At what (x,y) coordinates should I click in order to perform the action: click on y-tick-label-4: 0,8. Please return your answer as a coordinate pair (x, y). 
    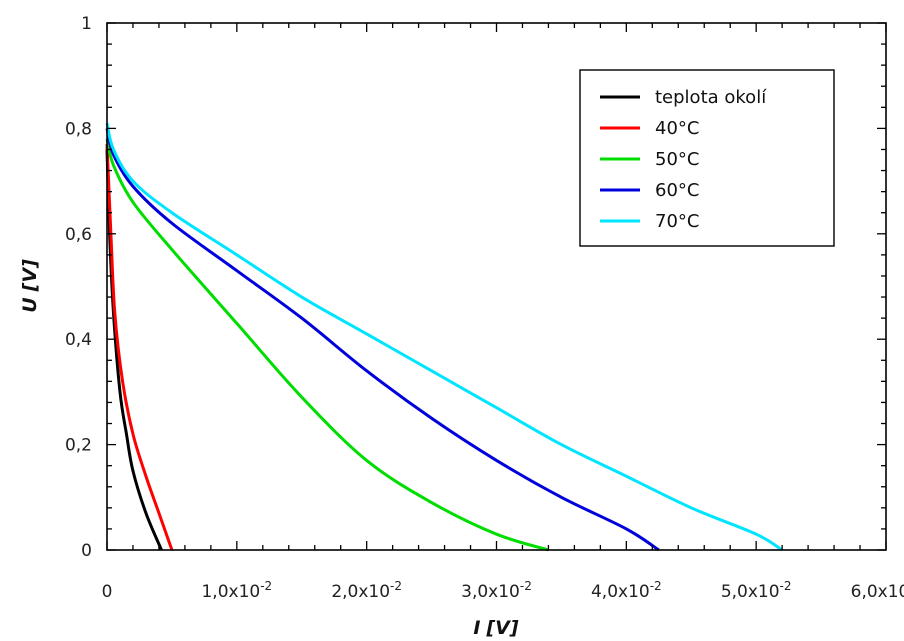
    Looking at the image, I should click on (78, 129).